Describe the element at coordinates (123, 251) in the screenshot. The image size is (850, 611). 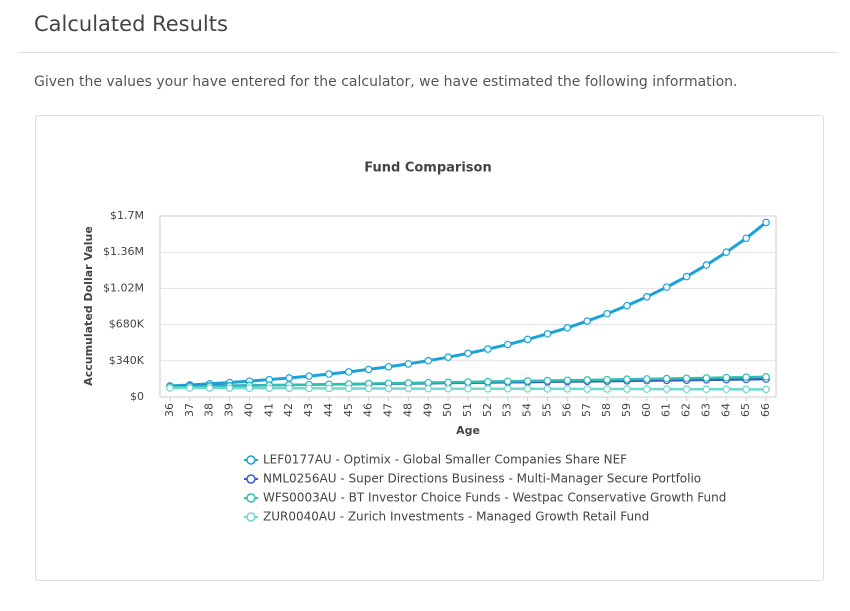
I see `y-tick-label: $1.36M` at that location.